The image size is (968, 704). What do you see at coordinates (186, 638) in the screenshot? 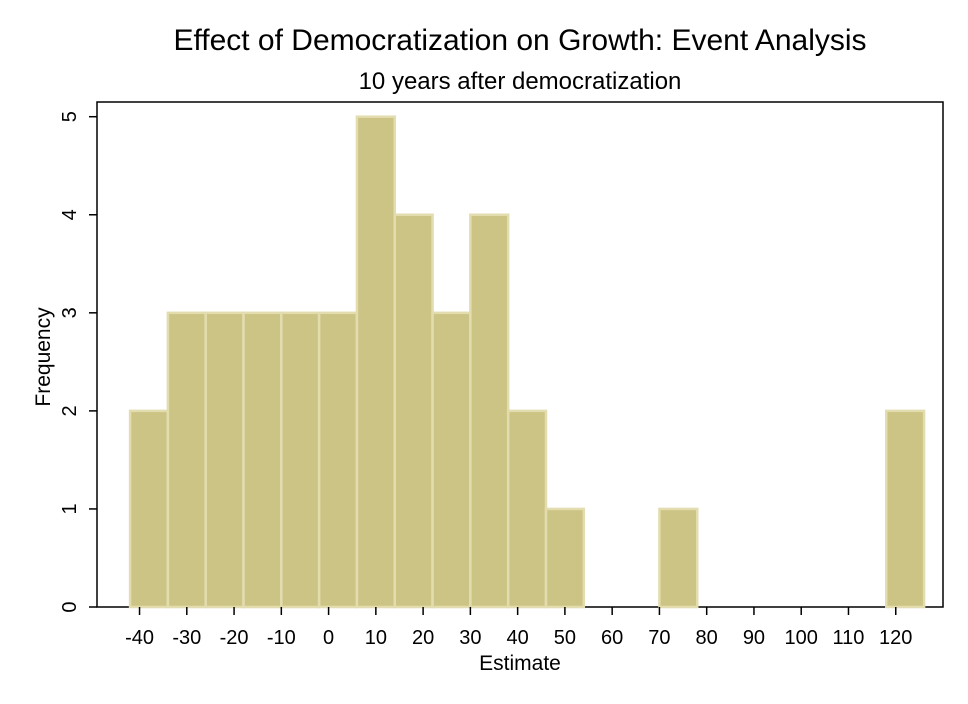
I see `x-tick-label: -30` at bounding box center [186, 638].